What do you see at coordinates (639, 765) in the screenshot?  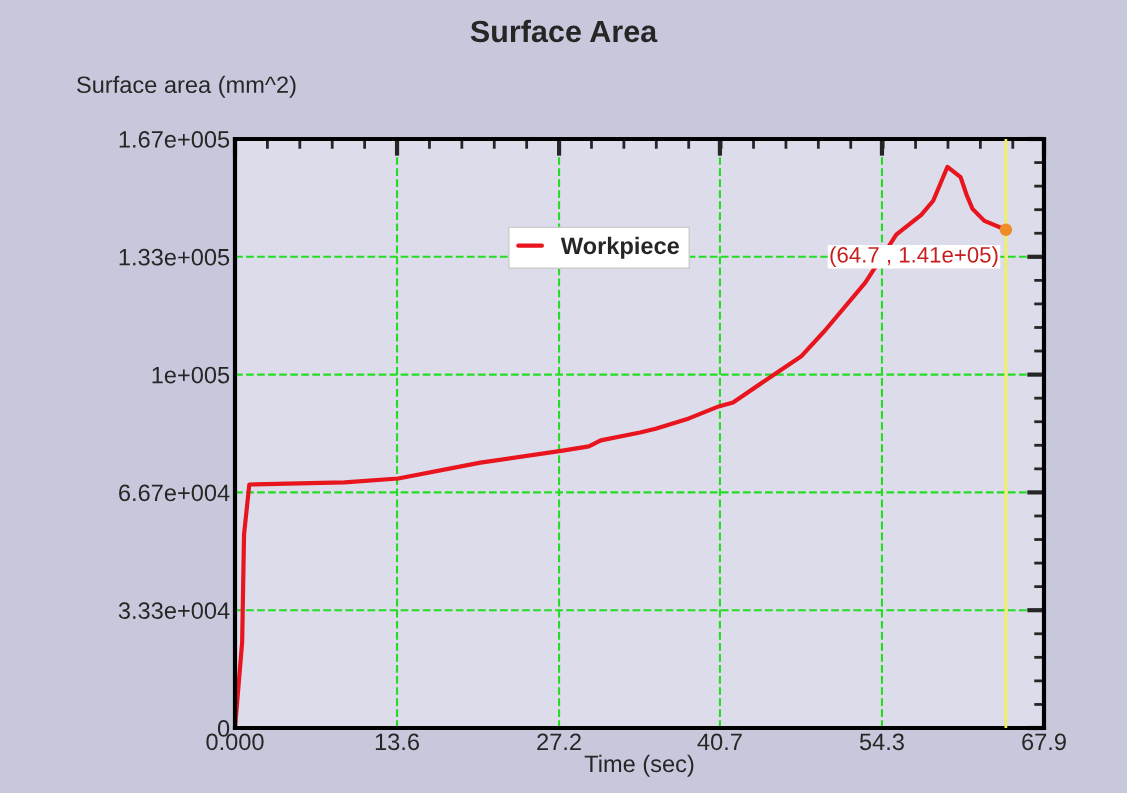 I see `x-axis-title: Time (sec)` at bounding box center [639, 765].